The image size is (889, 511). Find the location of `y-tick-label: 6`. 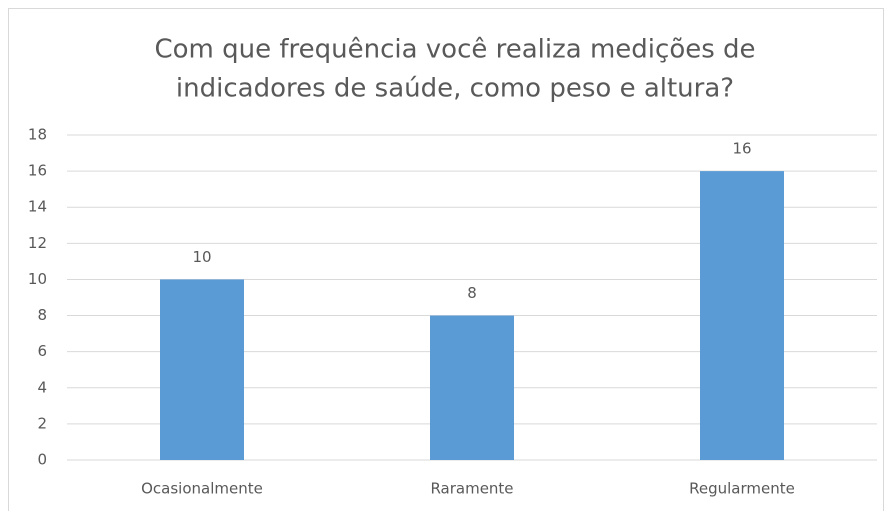

y-tick-label: 6 is located at coordinates (42, 351).